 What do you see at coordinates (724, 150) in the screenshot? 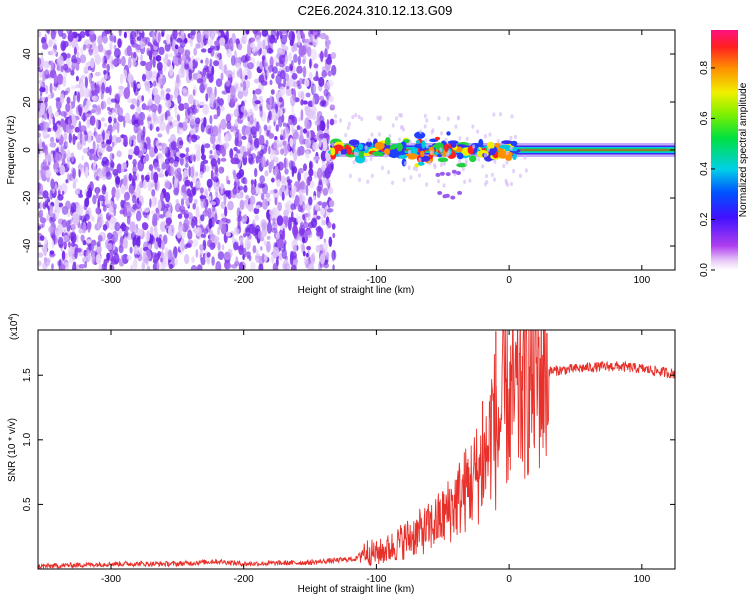
I see `colorbar` at bounding box center [724, 150].